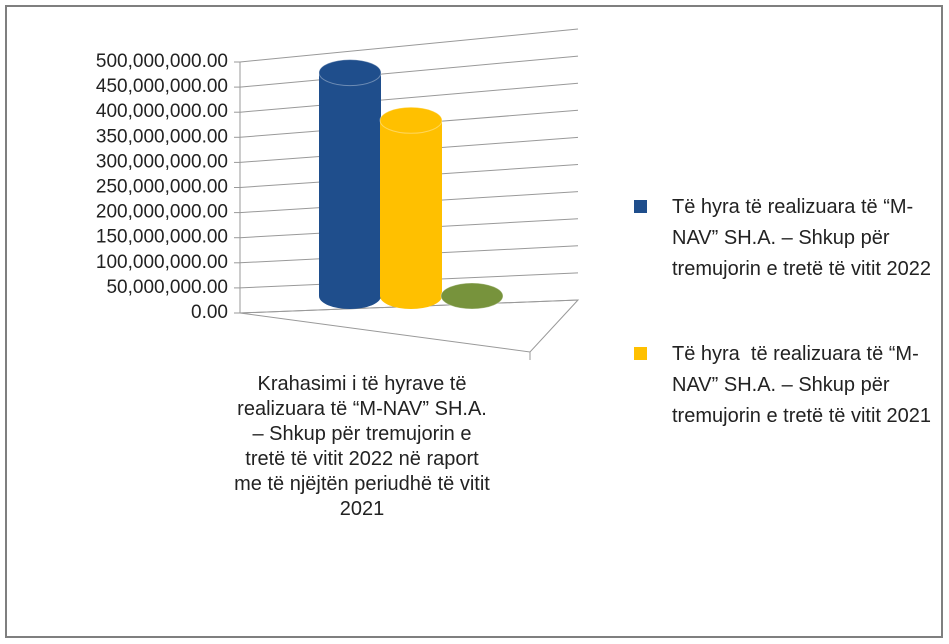  Describe the element at coordinates (162, 111) in the screenshot. I see `y-tick-label: 400,000,000.00` at that location.